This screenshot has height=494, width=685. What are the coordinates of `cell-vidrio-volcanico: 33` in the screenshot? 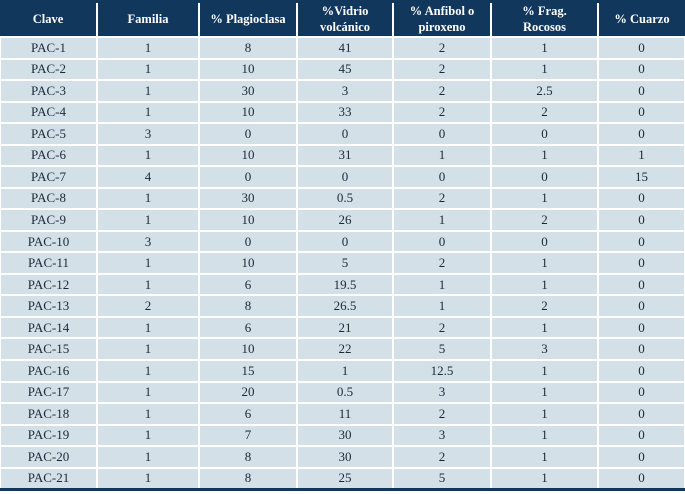 It's located at (345, 112).